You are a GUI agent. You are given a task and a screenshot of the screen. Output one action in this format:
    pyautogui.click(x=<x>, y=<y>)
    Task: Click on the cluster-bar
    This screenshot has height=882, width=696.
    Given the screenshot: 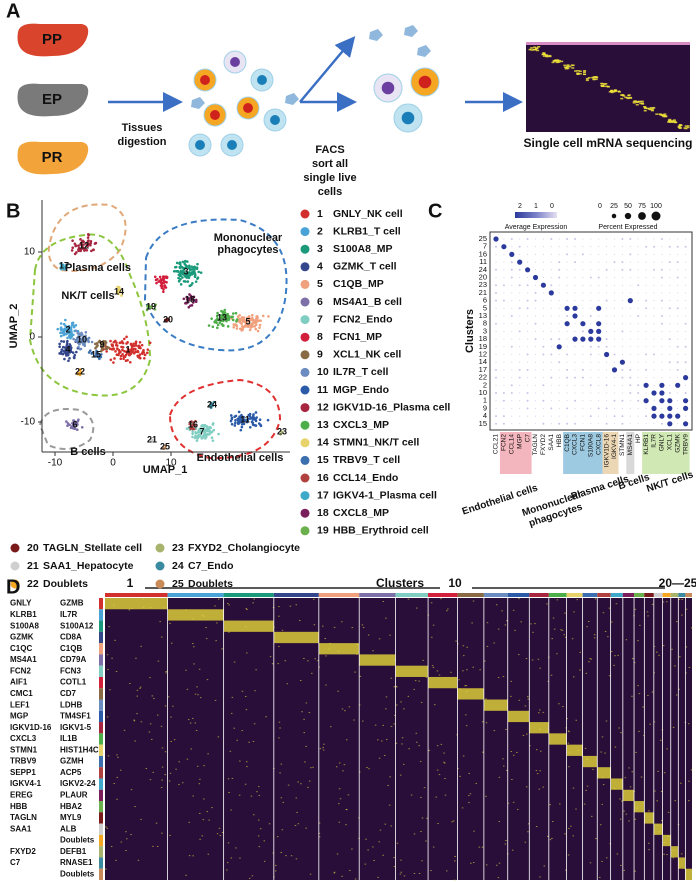 What is the action you would take?
    pyautogui.click(x=557, y=595)
    